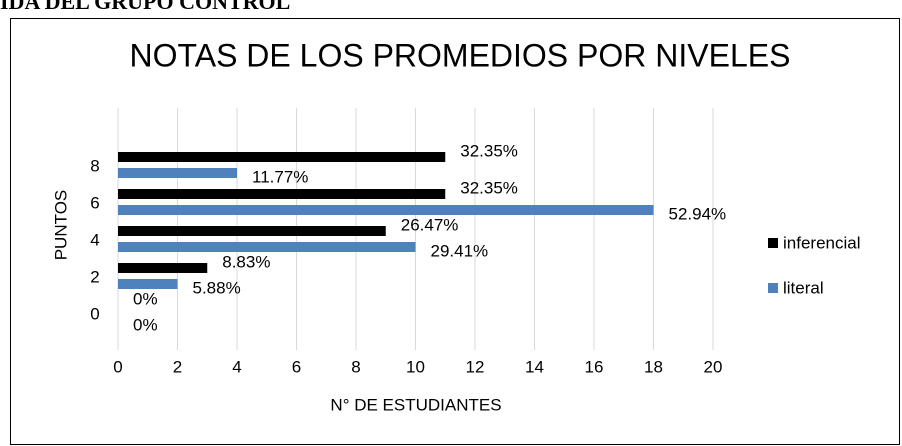 This screenshot has width=902, height=446. Describe the element at coordinates (460, 55) in the screenshot. I see `chart-title: NOTAS DE LOS PROMEDIOS POR NIVELES` at that location.